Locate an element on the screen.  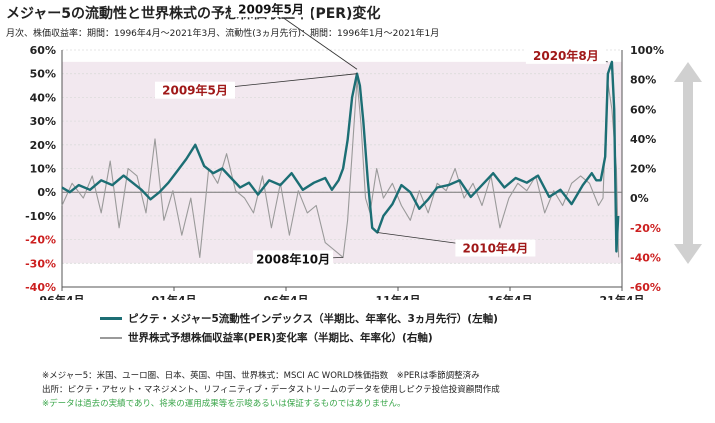
legend-item-liquidity: ピクテ・メジャー5流動性インデックス（半期比、年率化、3ヵ月先行）(左軸) is located at coordinates (299, 318).